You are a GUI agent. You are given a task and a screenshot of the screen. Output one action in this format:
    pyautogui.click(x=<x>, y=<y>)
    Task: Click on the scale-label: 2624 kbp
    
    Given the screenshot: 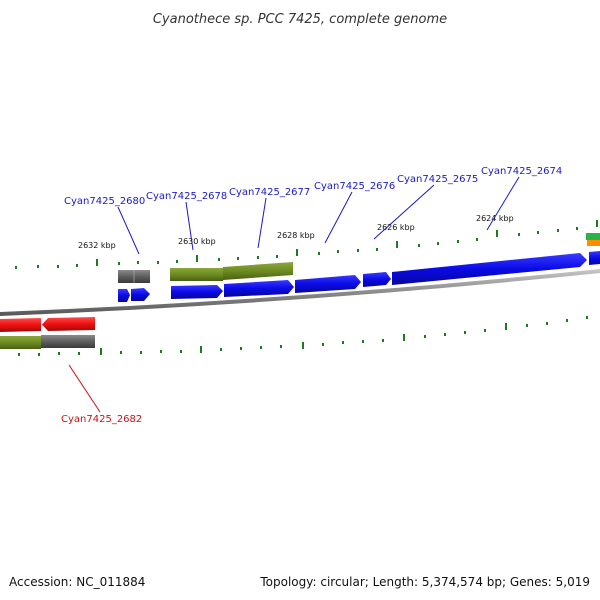 What is the action you would take?
    pyautogui.click(x=495, y=218)
    